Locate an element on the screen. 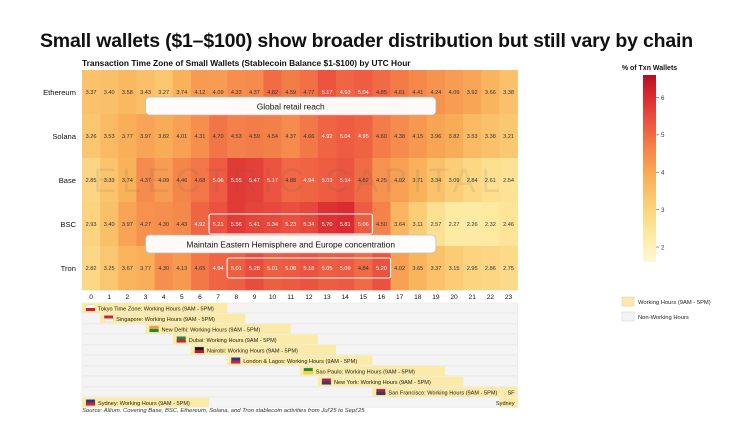 This screenshot has height=423, width=750. cell-value-label: 4.60 is located at coordinates (381, 137).